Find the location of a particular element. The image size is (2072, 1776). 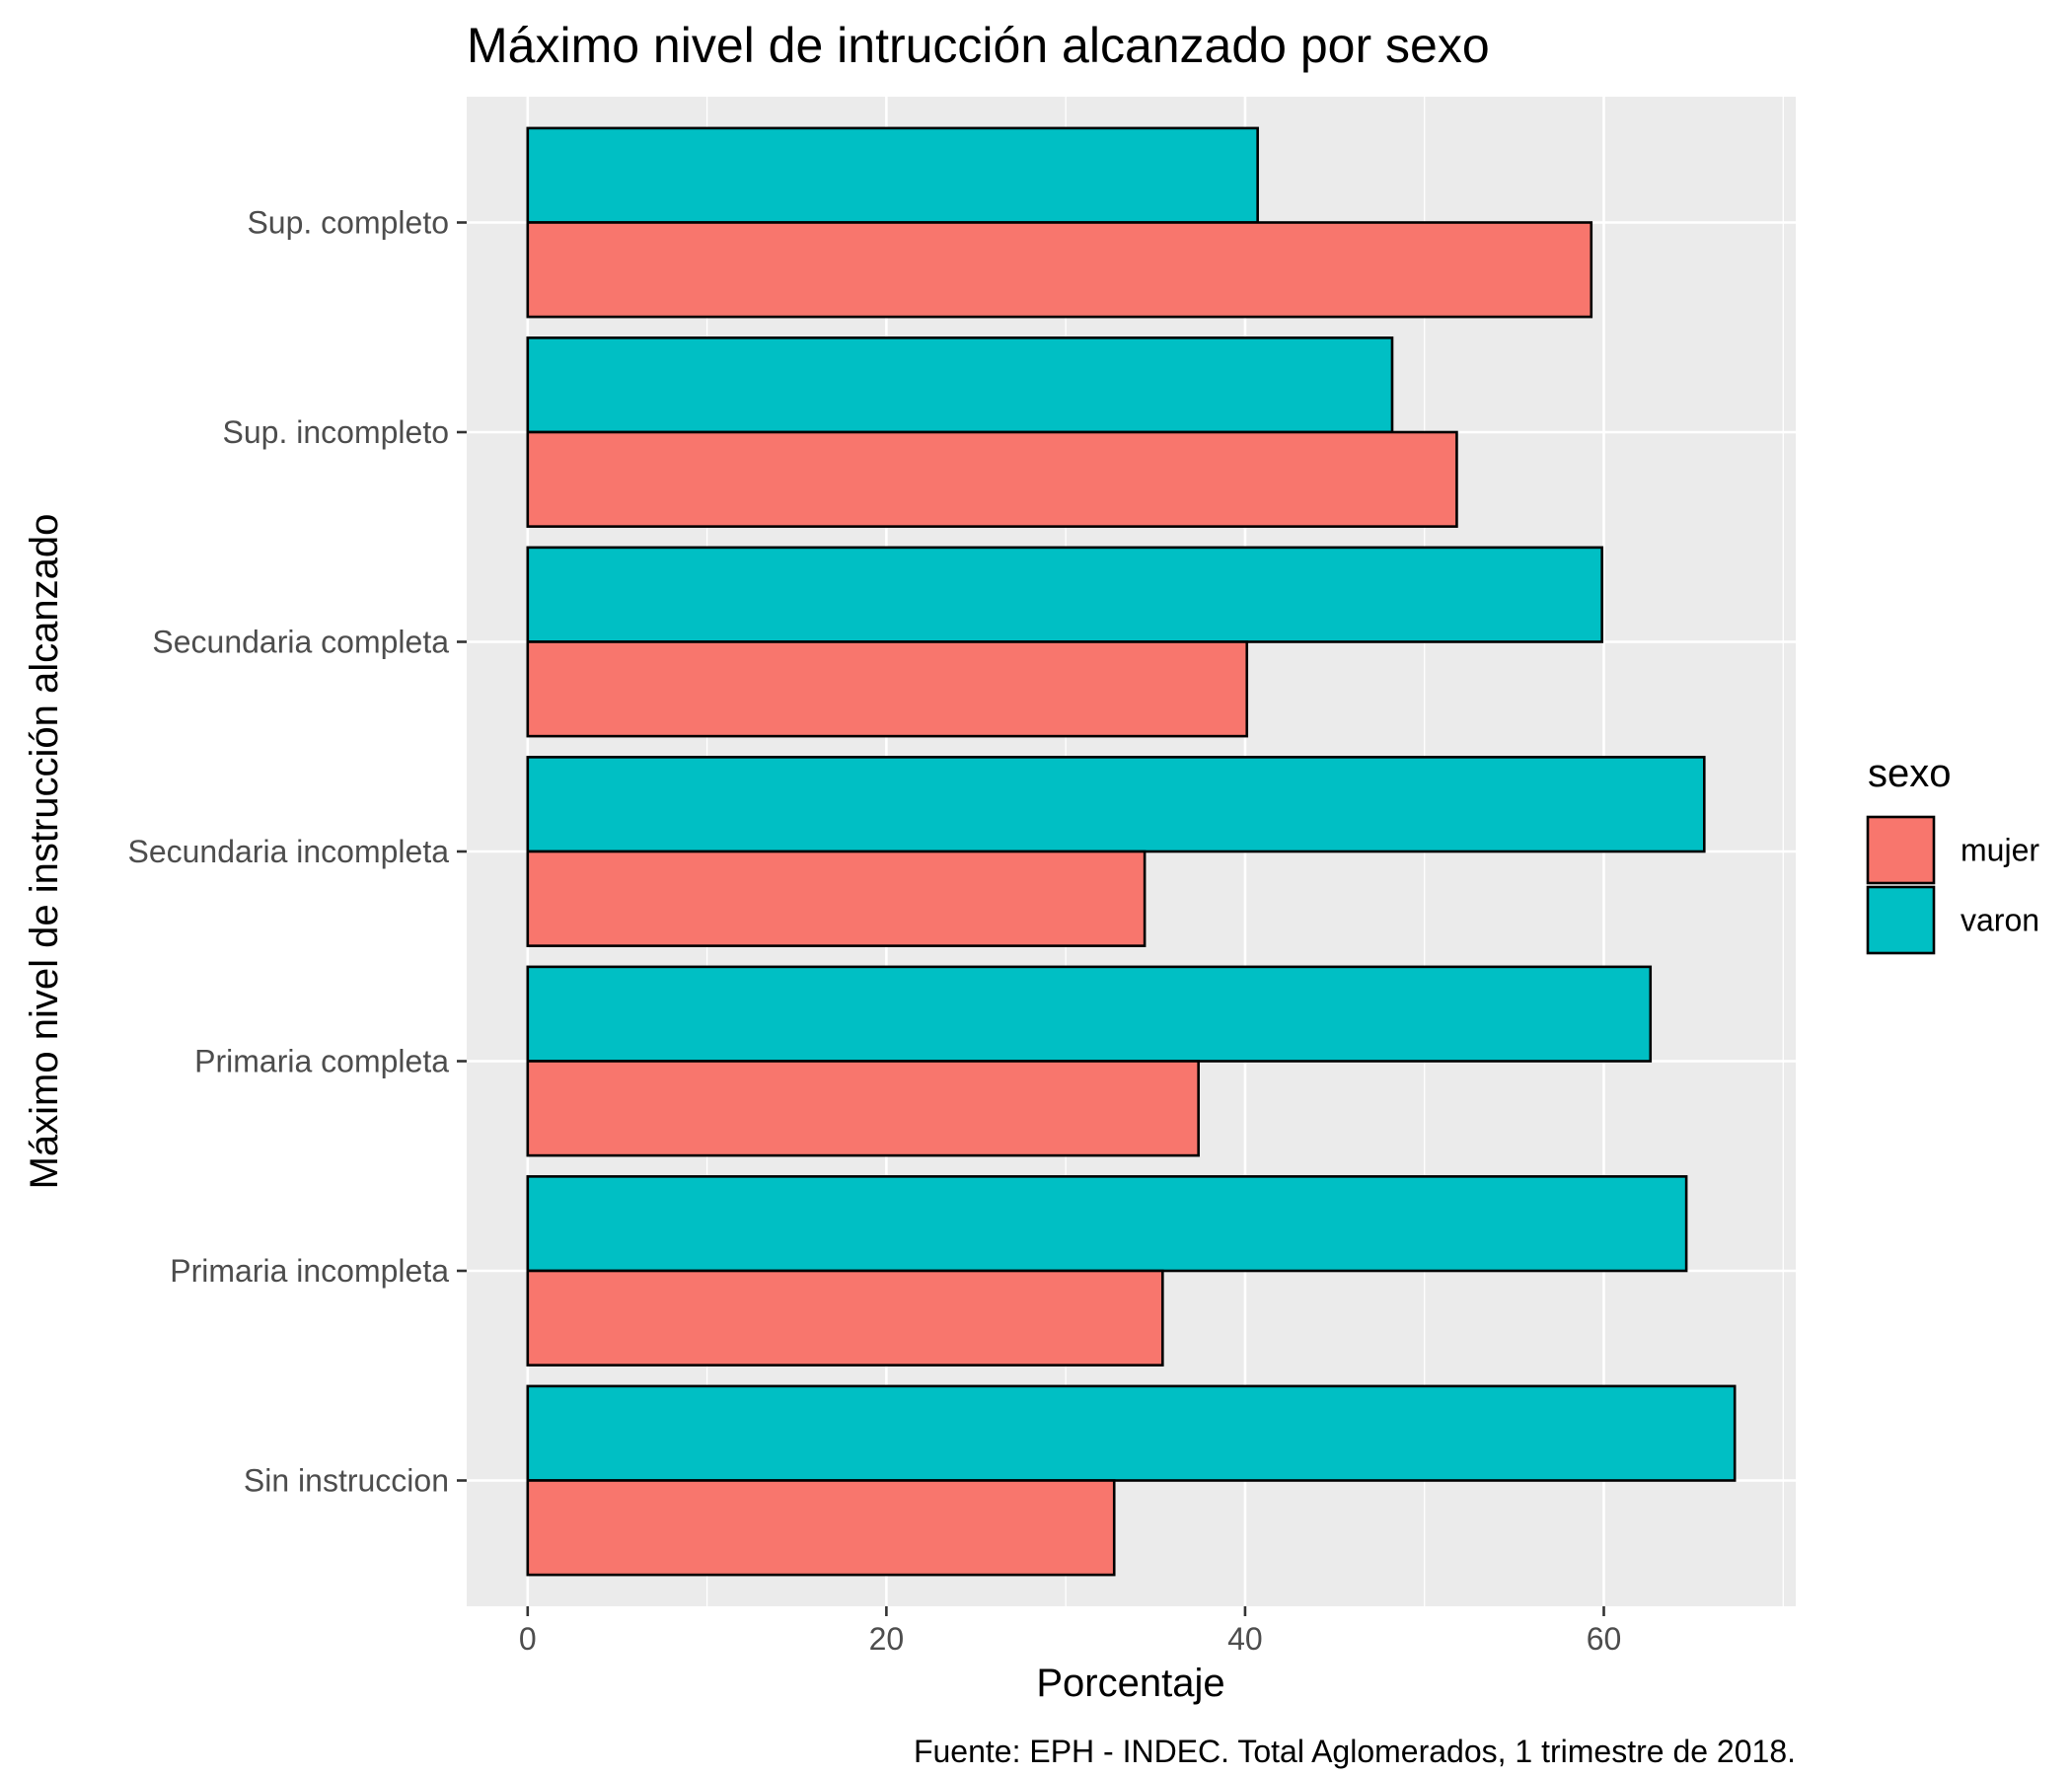

y-tick-label: Secundaria completa is located at coordinates (301, 643).